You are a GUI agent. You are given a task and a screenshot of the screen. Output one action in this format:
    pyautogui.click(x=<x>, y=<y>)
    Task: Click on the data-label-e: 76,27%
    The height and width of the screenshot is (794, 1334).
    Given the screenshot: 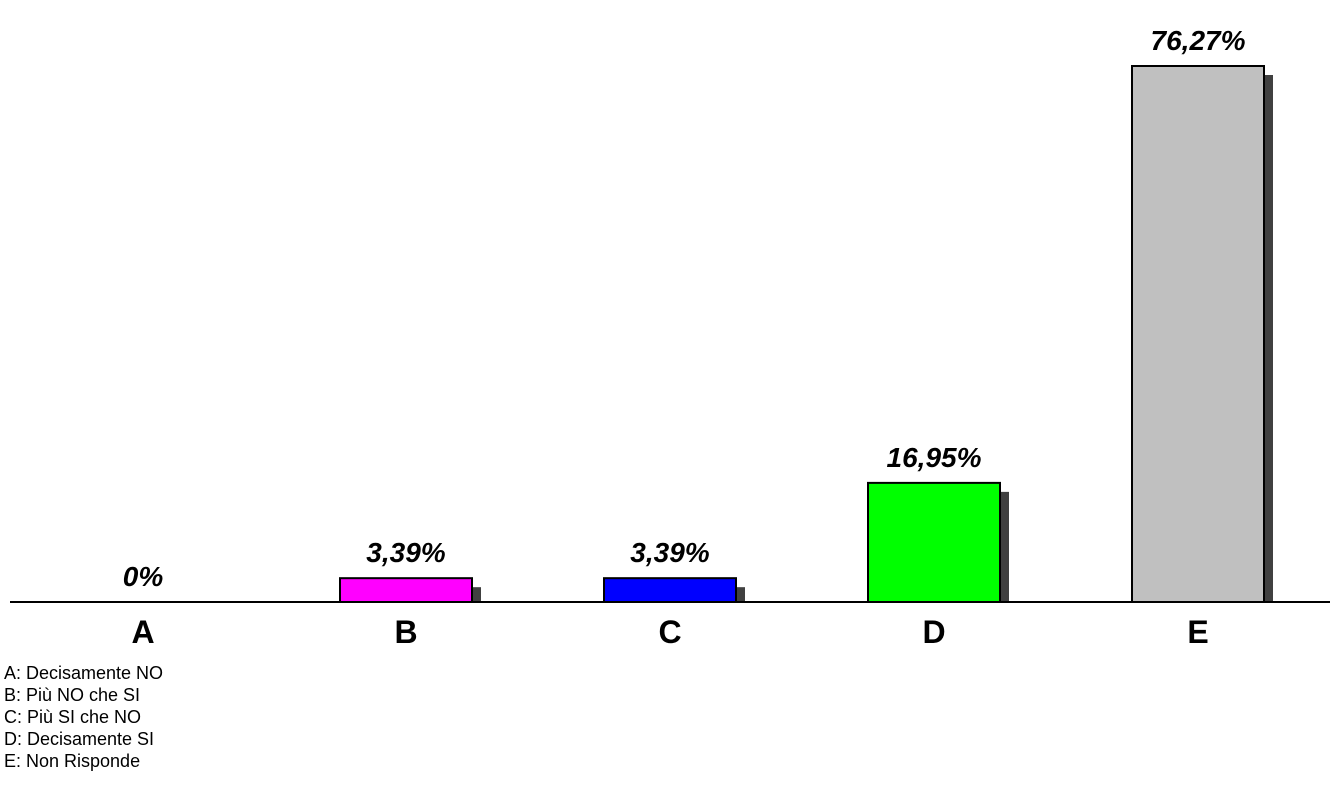 What is the action you would take?
    pyautogui.click(x=1198, y=40)
    